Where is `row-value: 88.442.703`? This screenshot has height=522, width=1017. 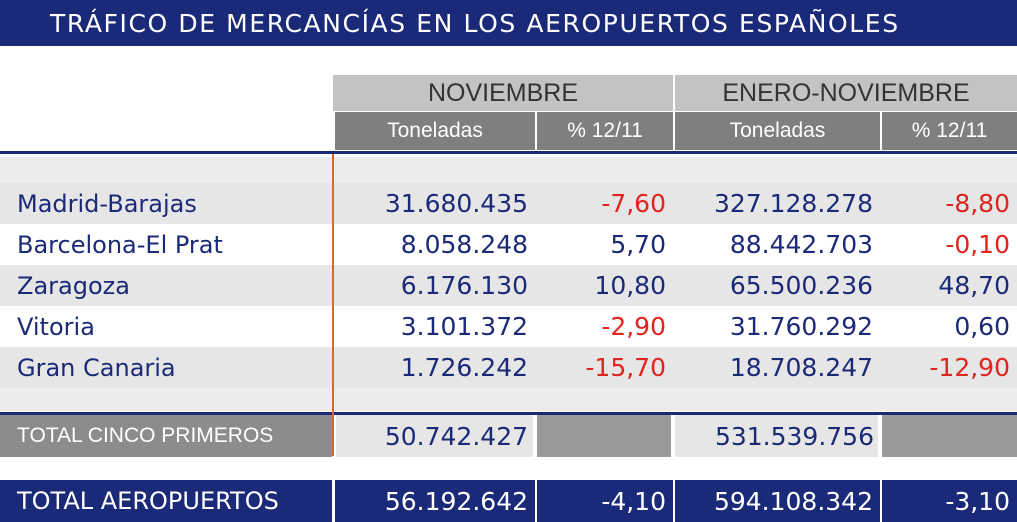
row-value: 88.442.703 is located at coordinates (801, 244).